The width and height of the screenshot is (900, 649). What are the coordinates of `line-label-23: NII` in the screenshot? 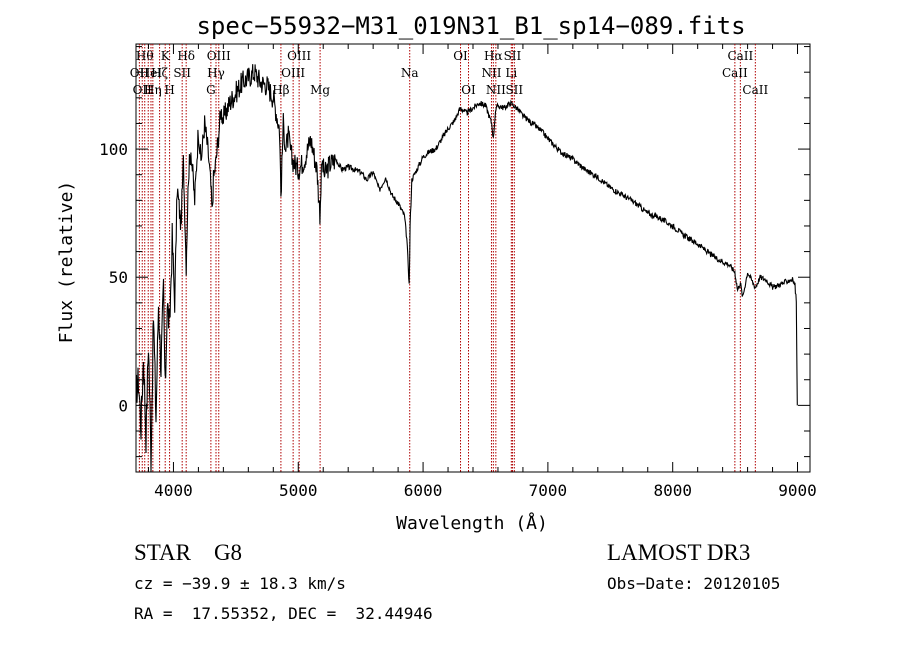 It's located at (496, 90).